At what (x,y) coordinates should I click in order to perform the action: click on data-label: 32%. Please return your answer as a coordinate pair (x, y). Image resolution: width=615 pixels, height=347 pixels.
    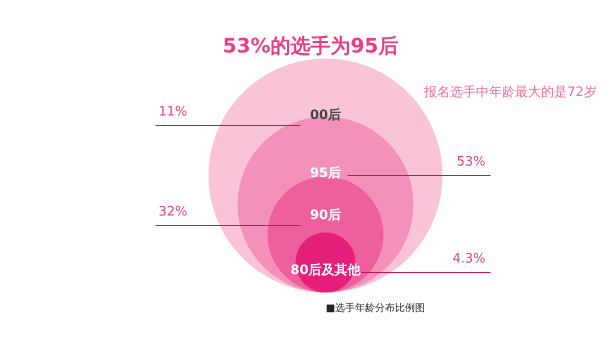
    Looking at the image, I should click on (173, 212).